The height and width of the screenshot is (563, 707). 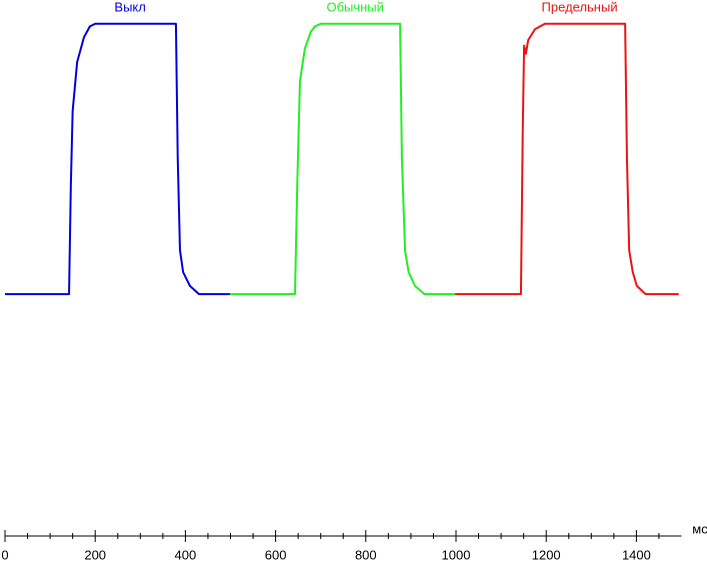 I want to click on x-tick-label: 600, so click(x=276, y=554).